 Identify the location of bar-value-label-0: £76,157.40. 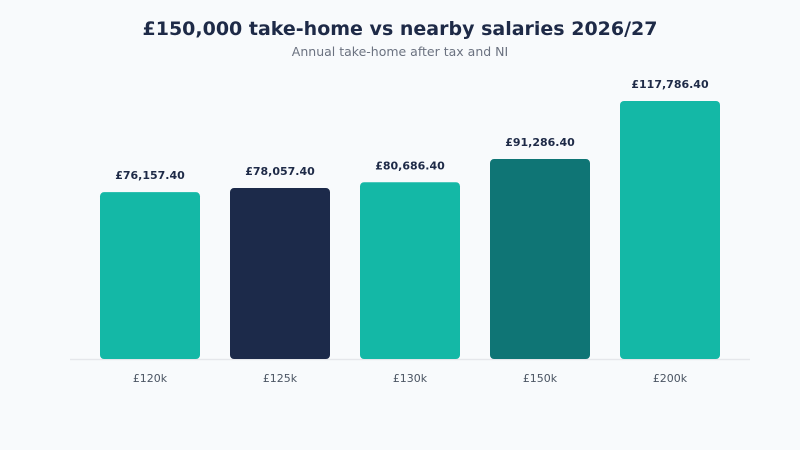
(150, 175).